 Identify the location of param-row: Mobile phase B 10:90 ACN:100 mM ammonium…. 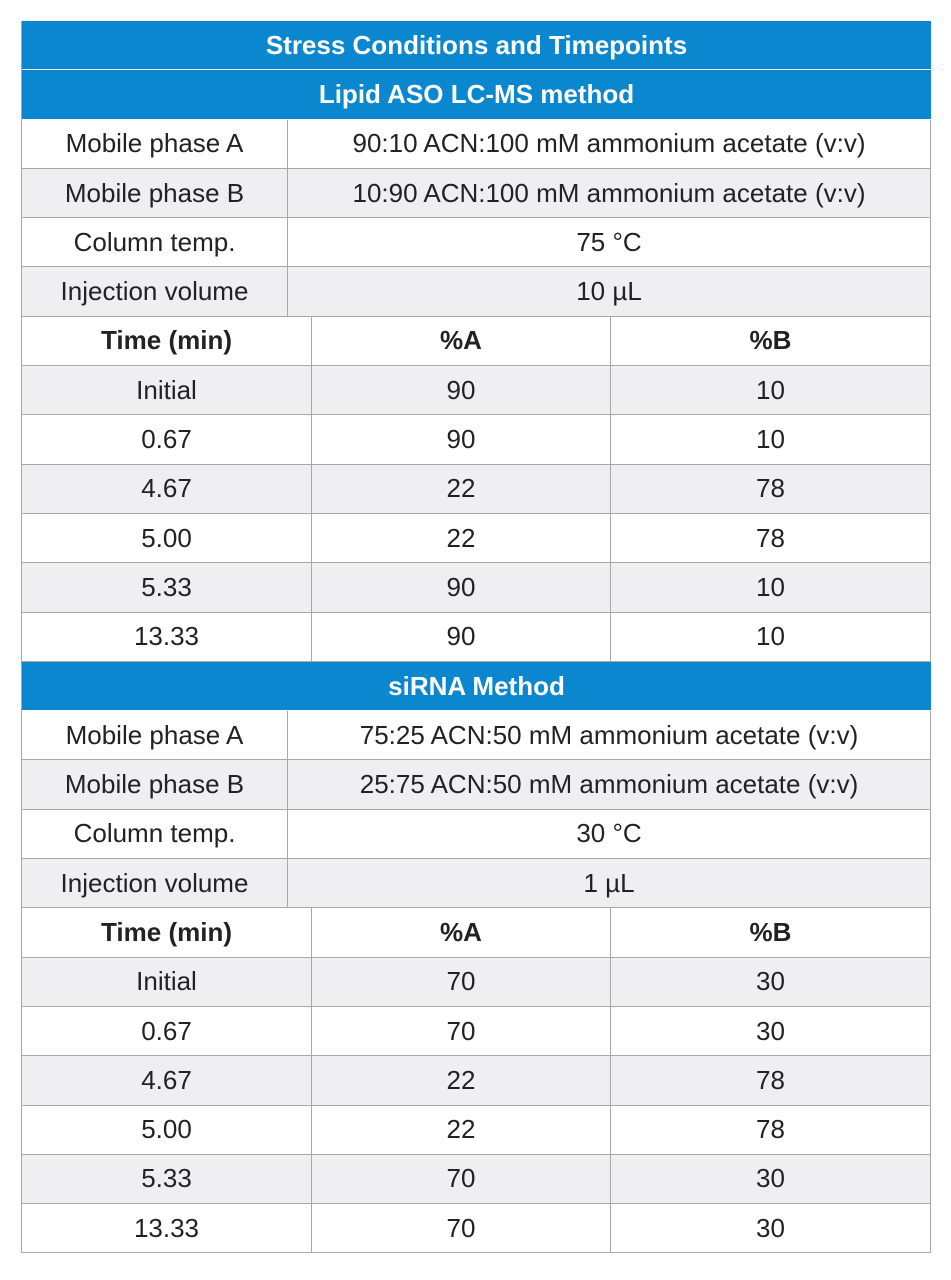
(476, 193).